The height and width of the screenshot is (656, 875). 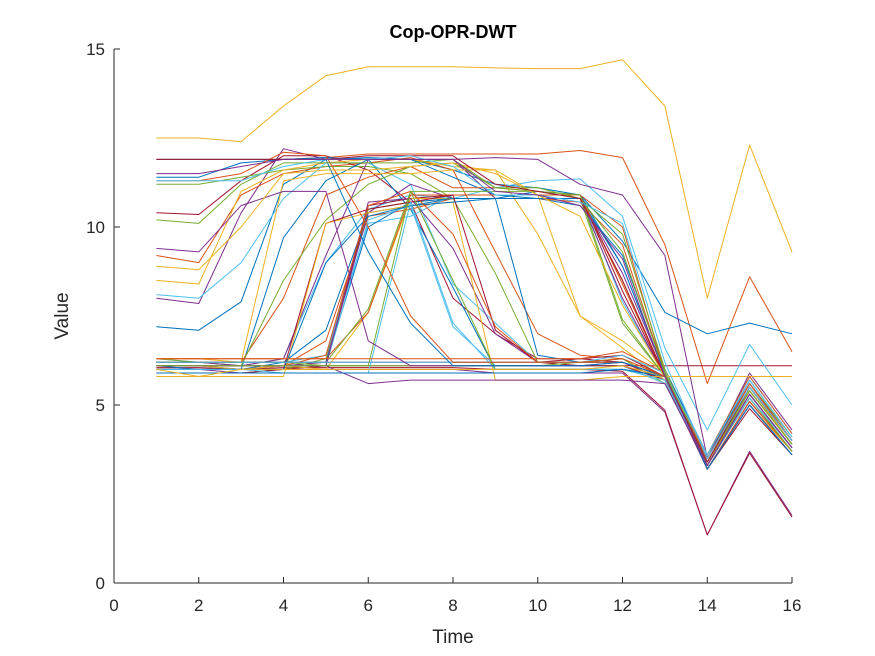 What do you see at coordinates (453, 637) in the screenshot?
I see `x-axis-label: Time` at bounding box center [453, 637].